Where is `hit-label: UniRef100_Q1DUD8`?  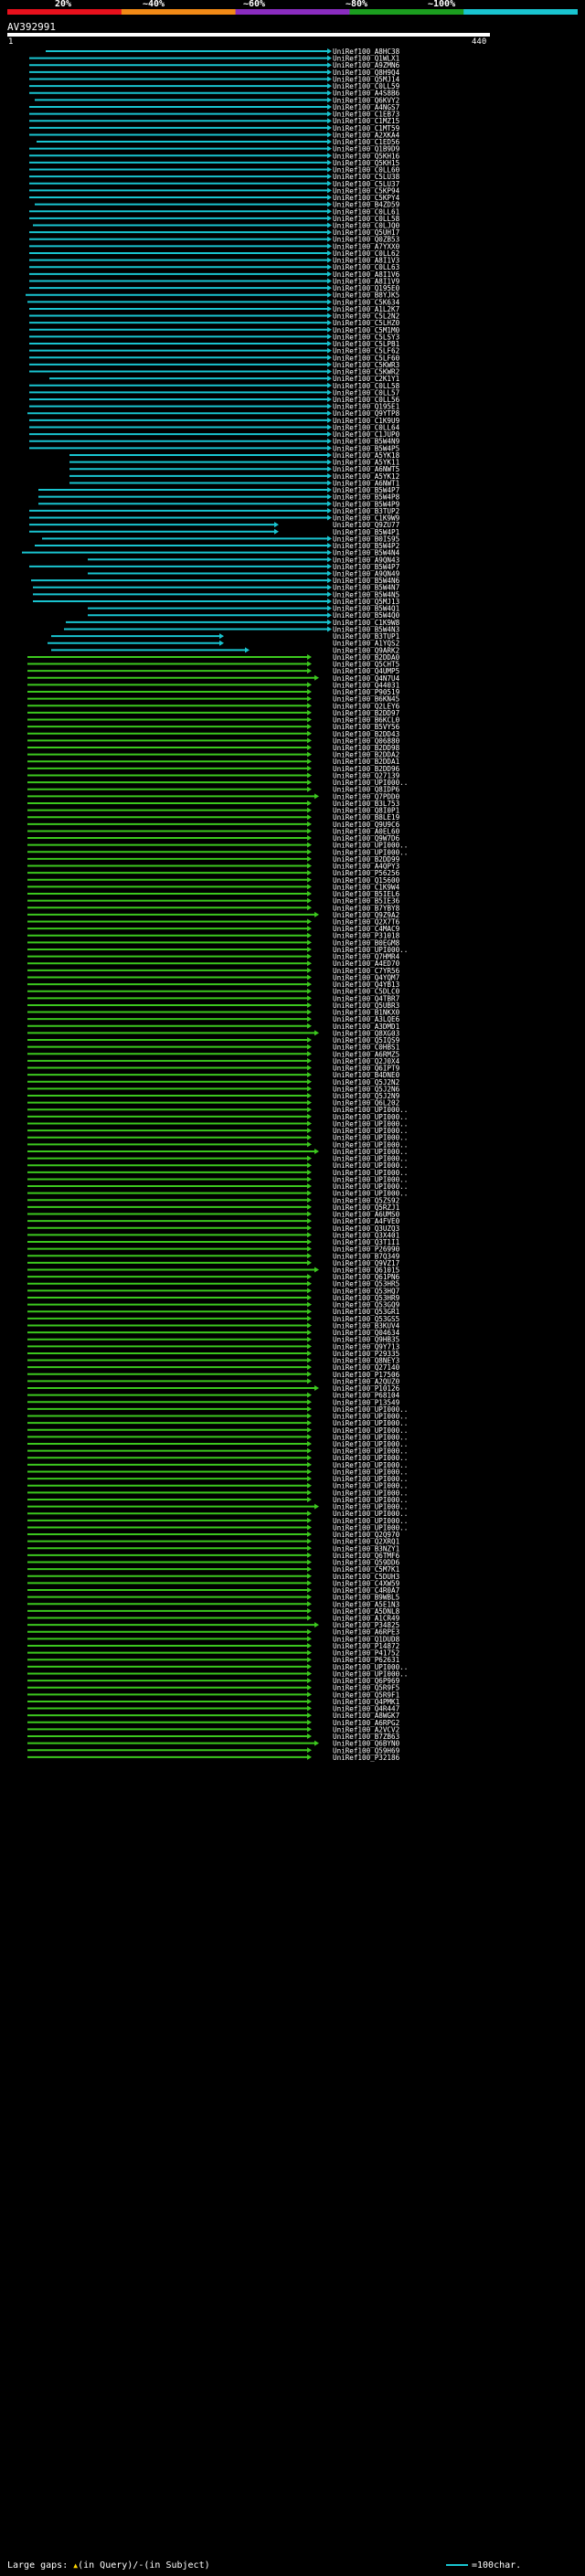 hit-label: UniRef100_Q1DUD8 is located at coordinates (367, 1639).